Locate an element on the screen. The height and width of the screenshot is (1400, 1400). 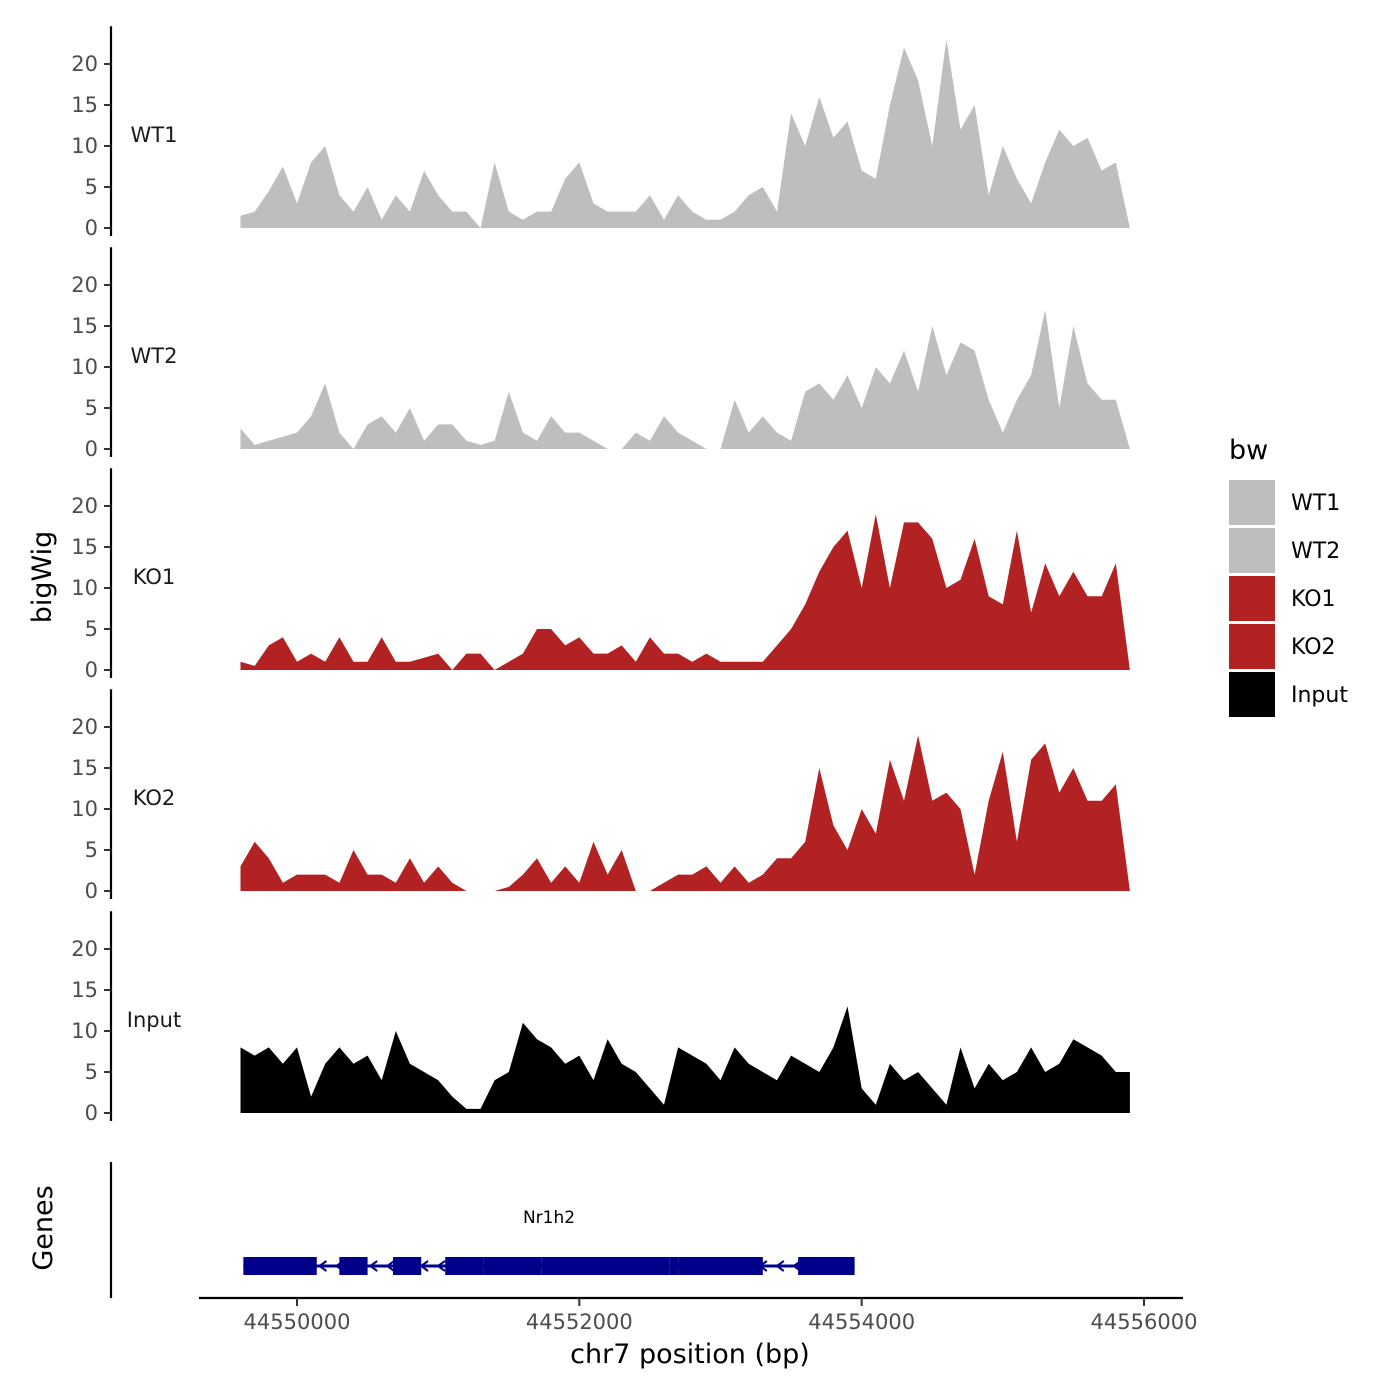
y-axis-title: bigWig is located at coordinates (42, 577).